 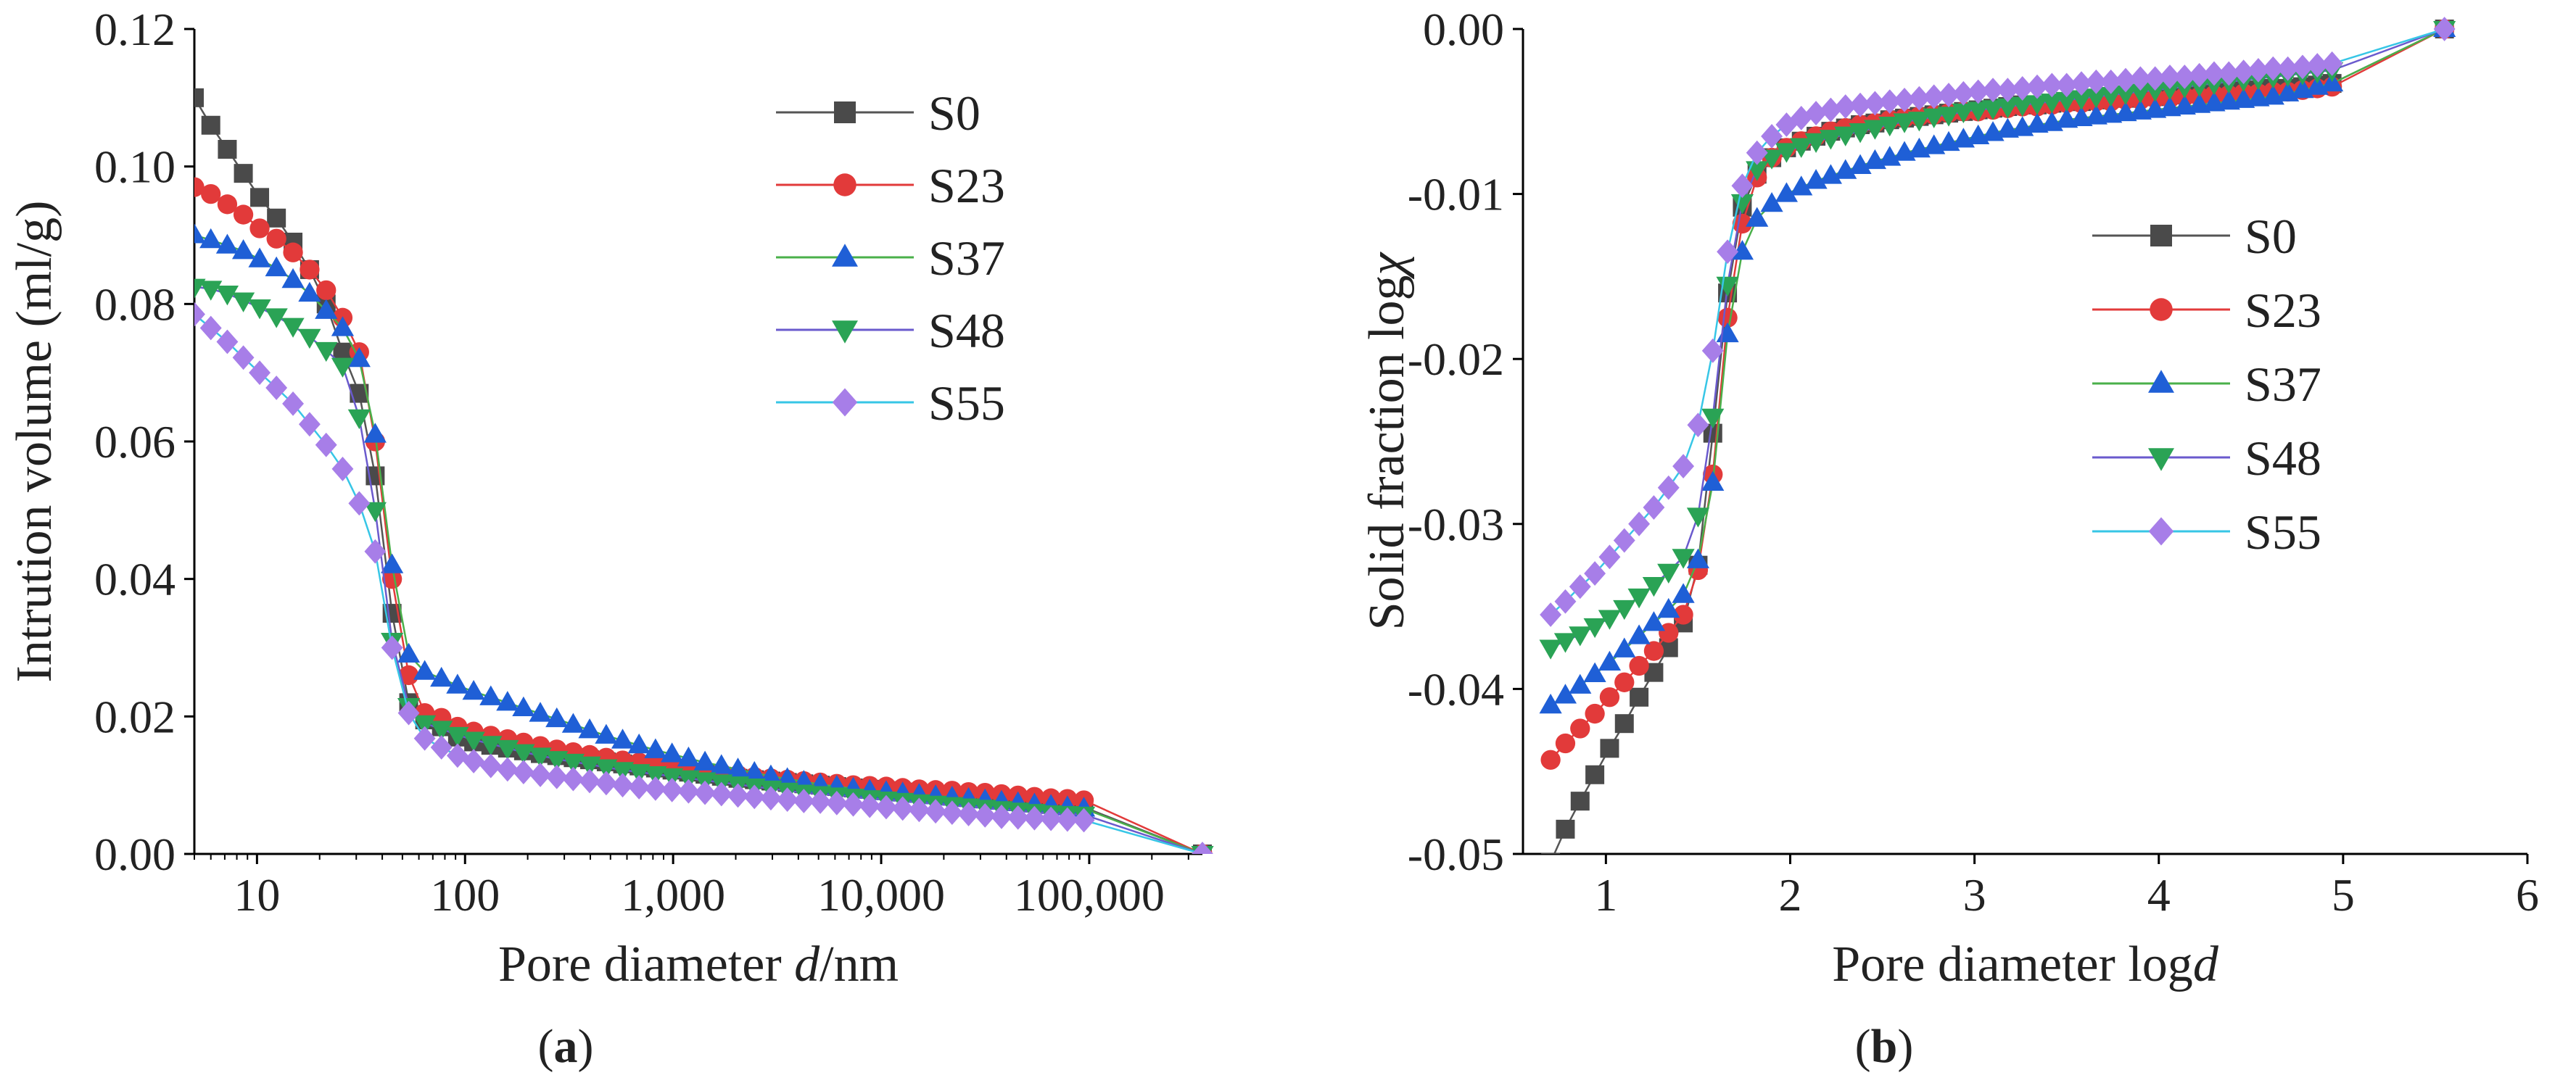 I want to click on legend-marker-S23, so click(x=2161, y=309).